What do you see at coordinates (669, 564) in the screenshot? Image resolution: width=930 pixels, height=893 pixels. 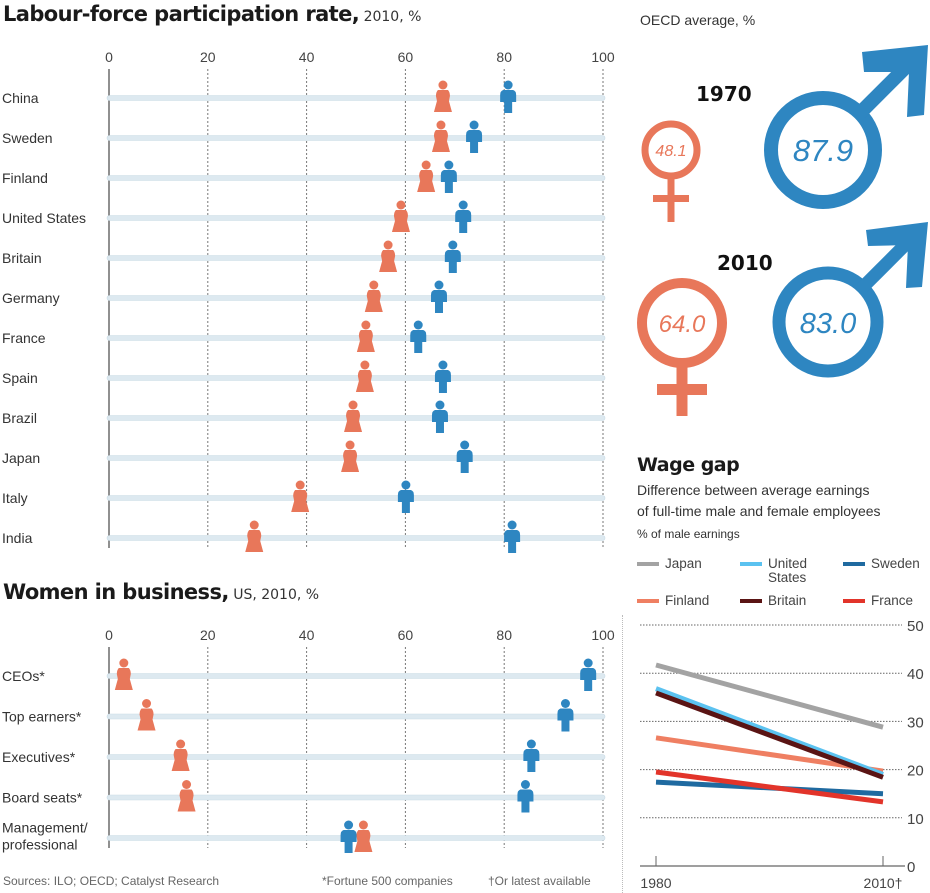 I see `legend-item: Japan` at bounding box center [669, 564].